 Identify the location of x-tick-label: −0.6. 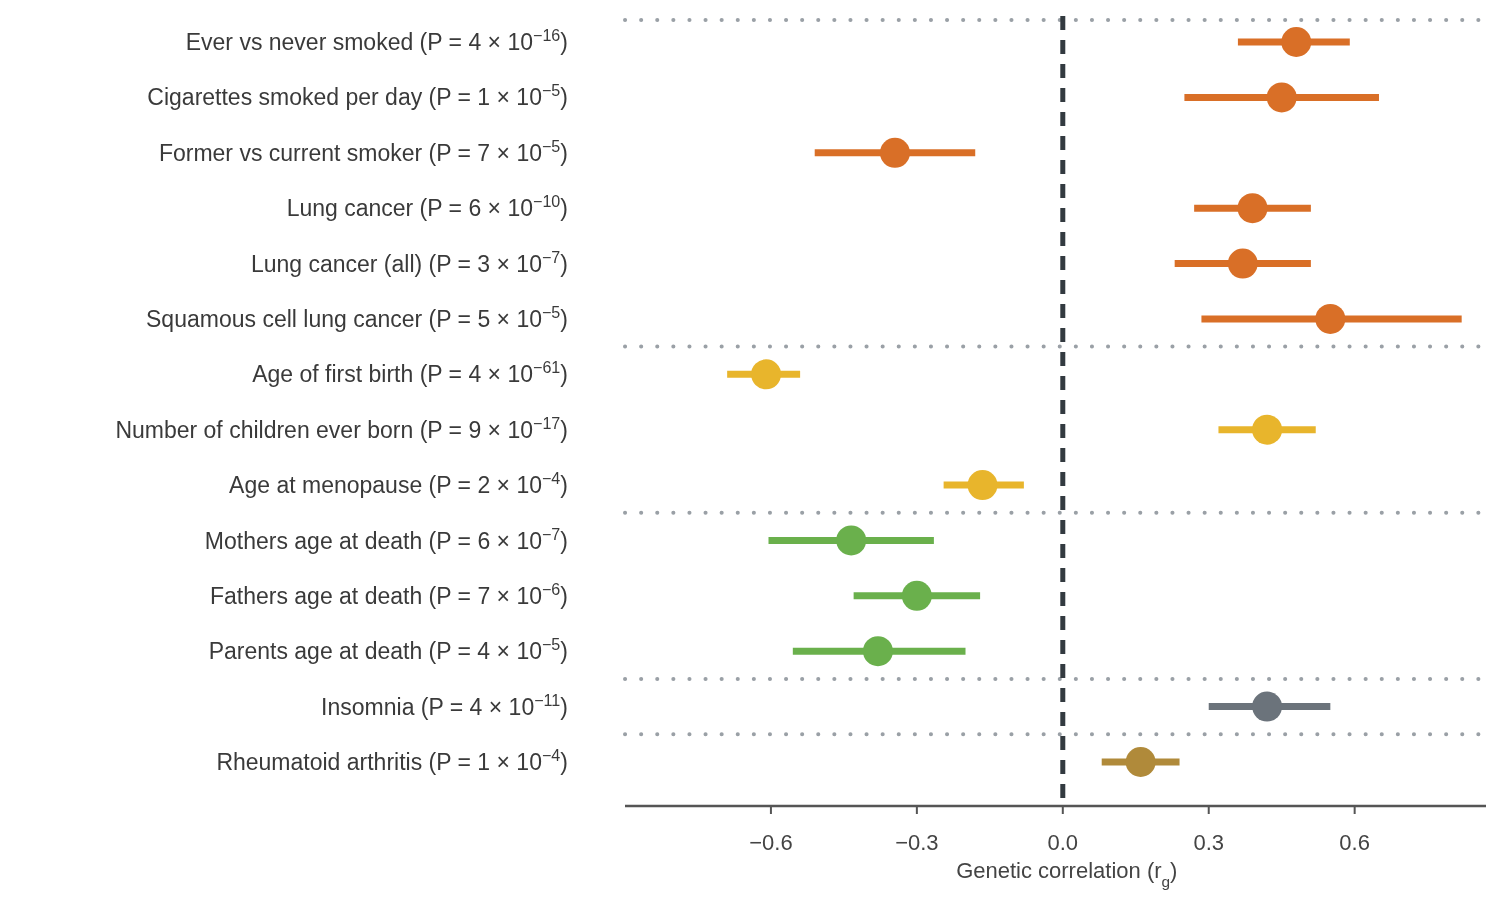
(771, 842).